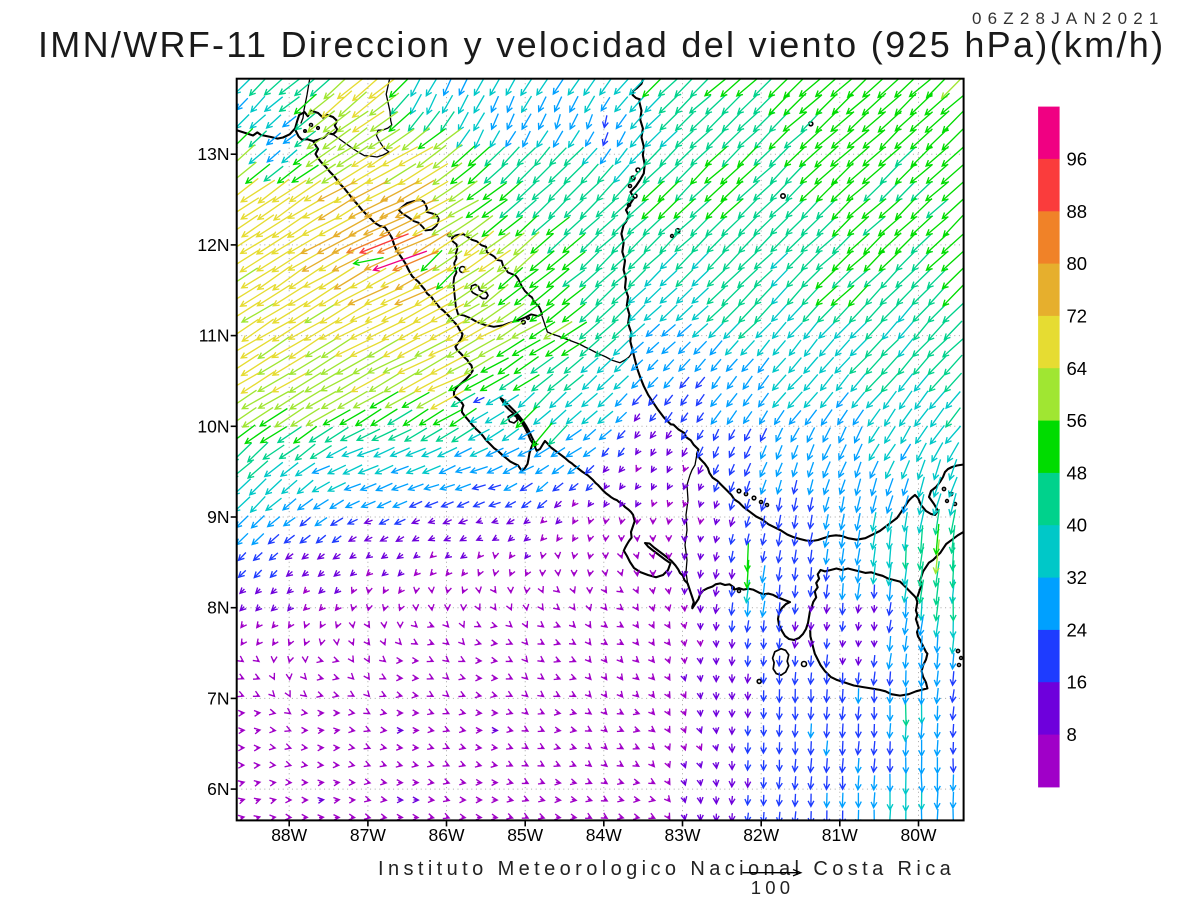 The height and width of the screenshot is (900, 1200). Describe the element at coordinates (1077, 629) in the screenshot. I see `svg-text: 24` at that location.